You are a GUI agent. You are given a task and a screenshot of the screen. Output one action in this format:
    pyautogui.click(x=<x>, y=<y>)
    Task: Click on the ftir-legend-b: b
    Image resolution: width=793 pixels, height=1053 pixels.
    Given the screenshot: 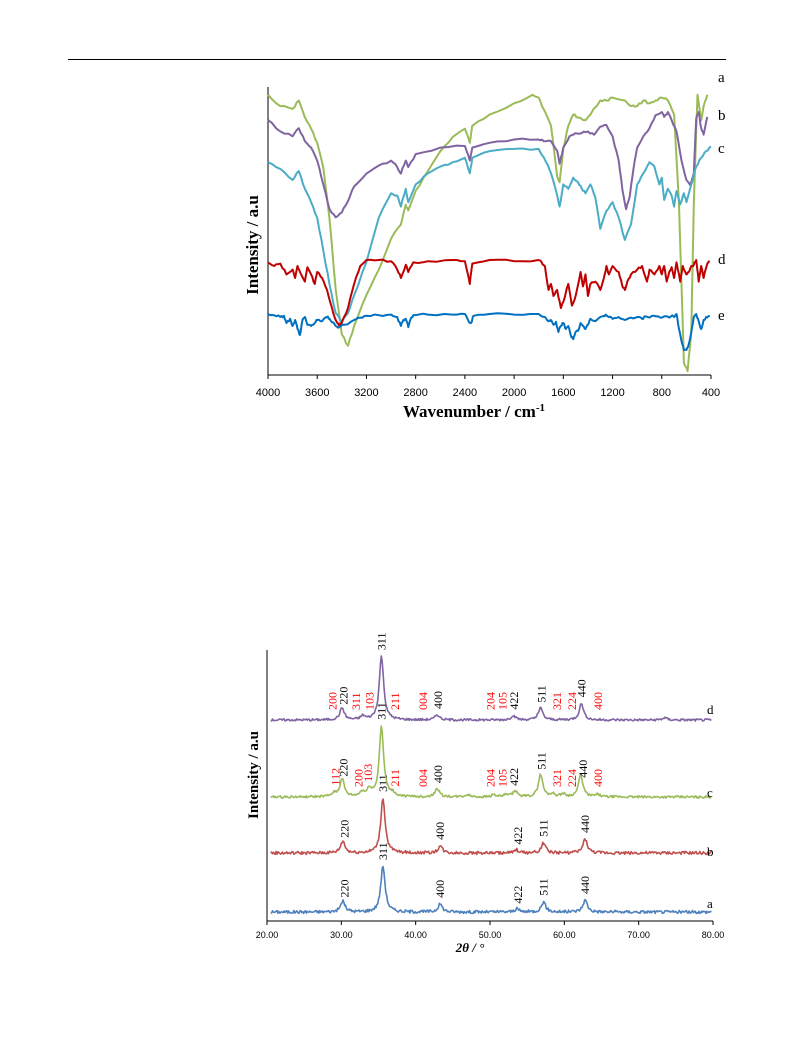 What is the action you would take?
    pyautogui.click(x=722, y=116)
    